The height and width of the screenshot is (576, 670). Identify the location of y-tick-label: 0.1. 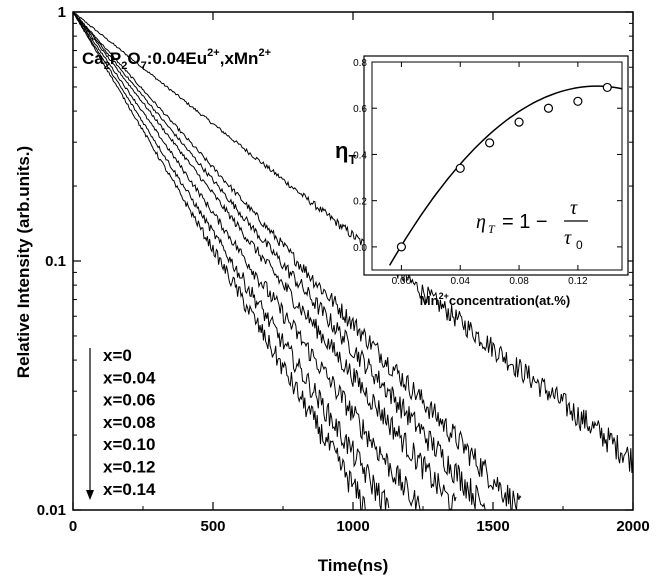
(55, 261).